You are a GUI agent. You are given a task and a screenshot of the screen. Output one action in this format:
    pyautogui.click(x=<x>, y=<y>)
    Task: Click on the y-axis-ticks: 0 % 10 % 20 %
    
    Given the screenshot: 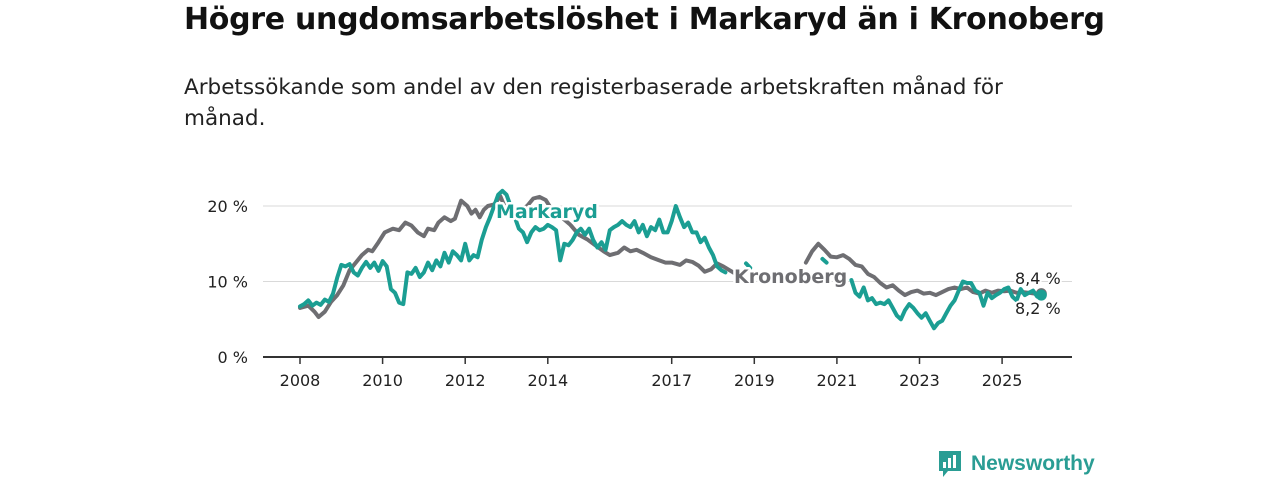 What is the action you would take?
    pyautogui.click(x=227, y=282)
    